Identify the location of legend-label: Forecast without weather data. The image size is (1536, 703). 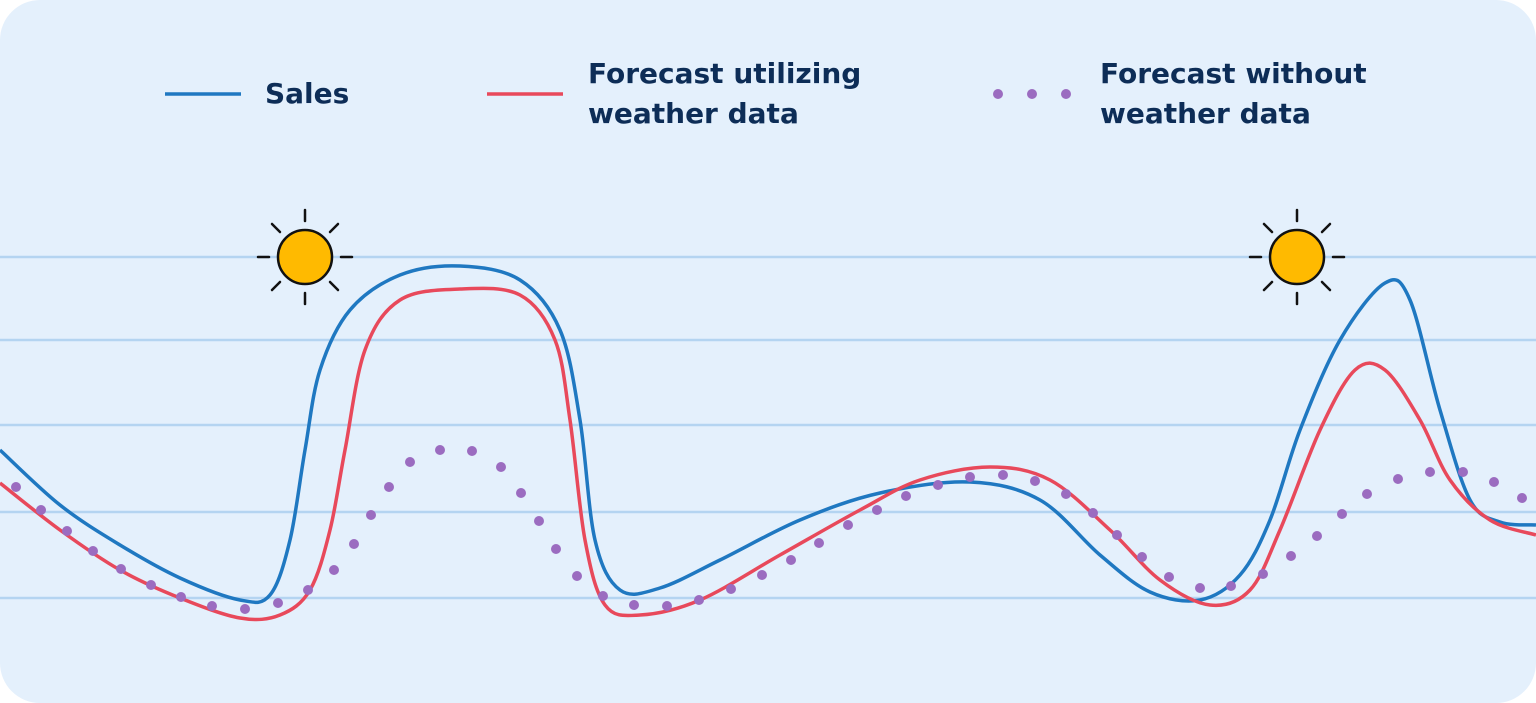
(1233, 93).